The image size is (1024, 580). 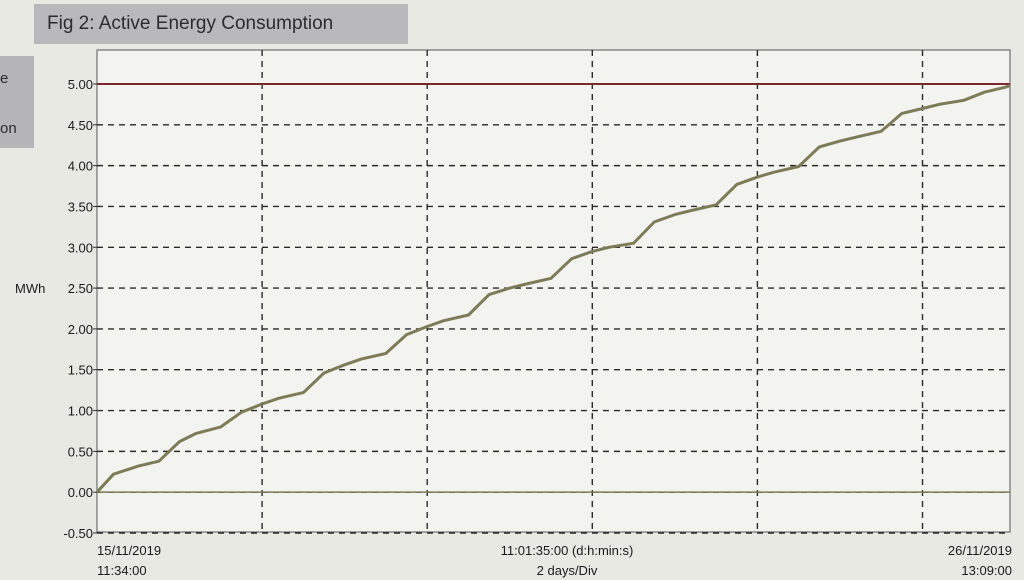 What do you see at coordinates (30, 288) in the screenshot?
I see `y-axis-label: MWh` at bounding box center [30, 288].